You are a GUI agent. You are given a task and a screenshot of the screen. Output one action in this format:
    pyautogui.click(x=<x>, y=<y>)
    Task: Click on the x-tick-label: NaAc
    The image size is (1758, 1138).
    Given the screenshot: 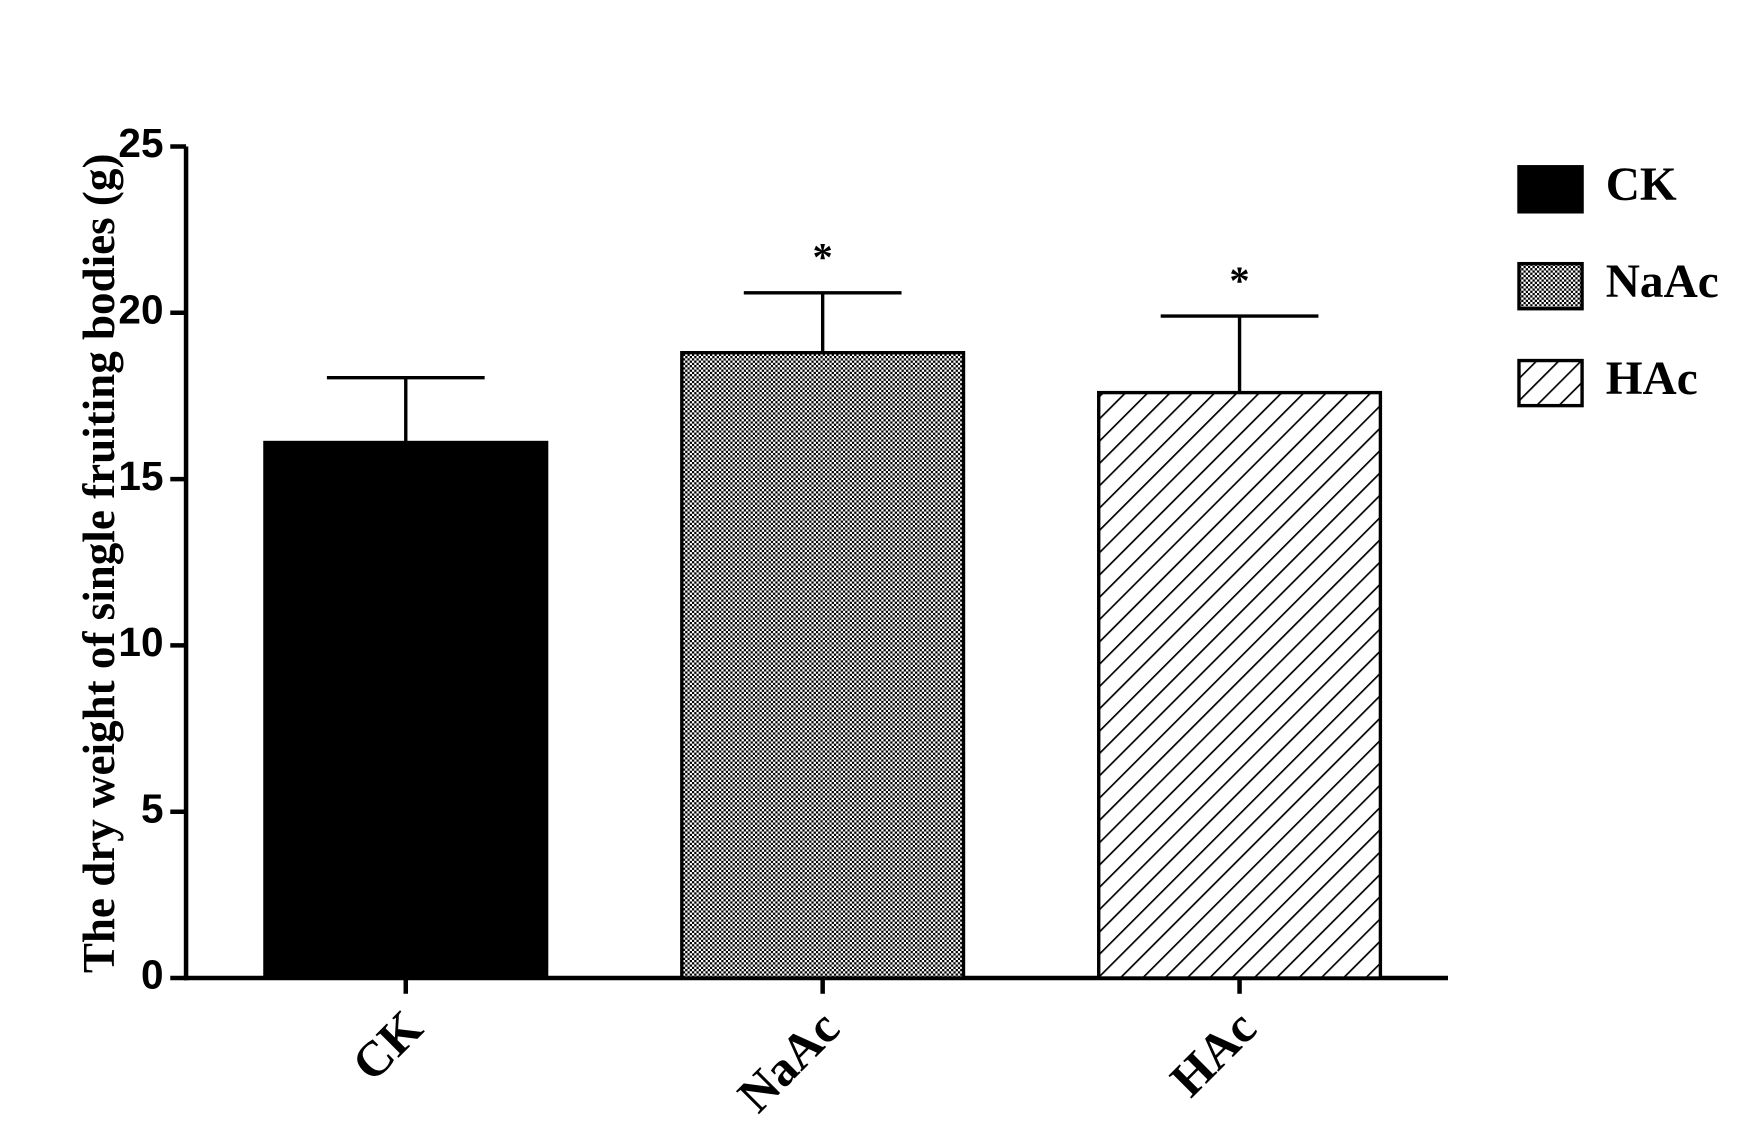 What is the action you would take?
    pyautogui.click(x=788, y=1061)
    